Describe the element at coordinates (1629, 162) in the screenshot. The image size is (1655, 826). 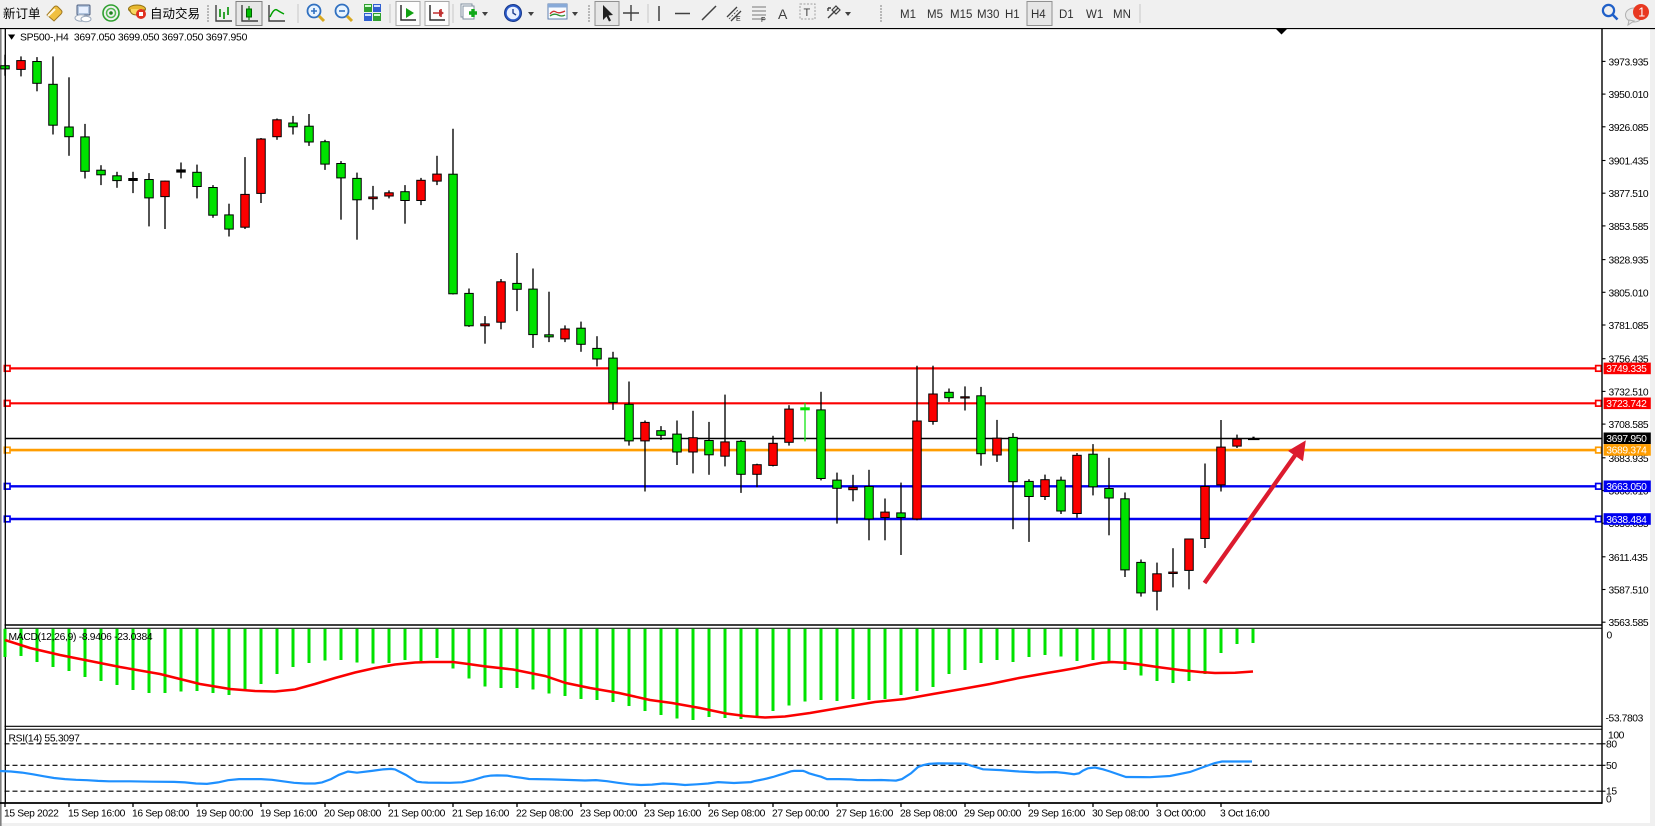
I see `svg-text: 3901.435` at that location.